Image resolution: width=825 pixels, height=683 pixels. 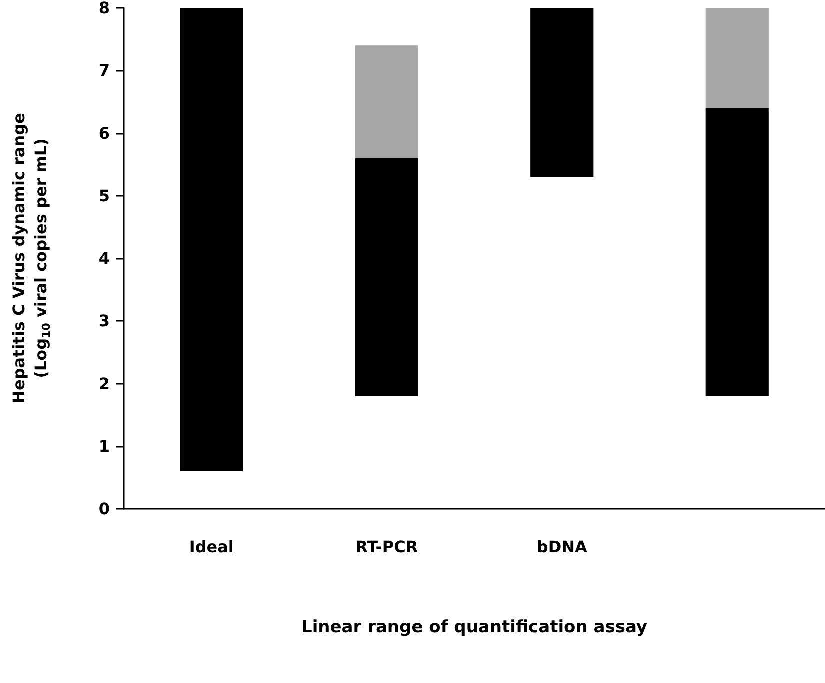 What do you see at coordinates (104, 384) in the screenshot?
I see `y-tick-label: 2` at bounding box center [104, 384].